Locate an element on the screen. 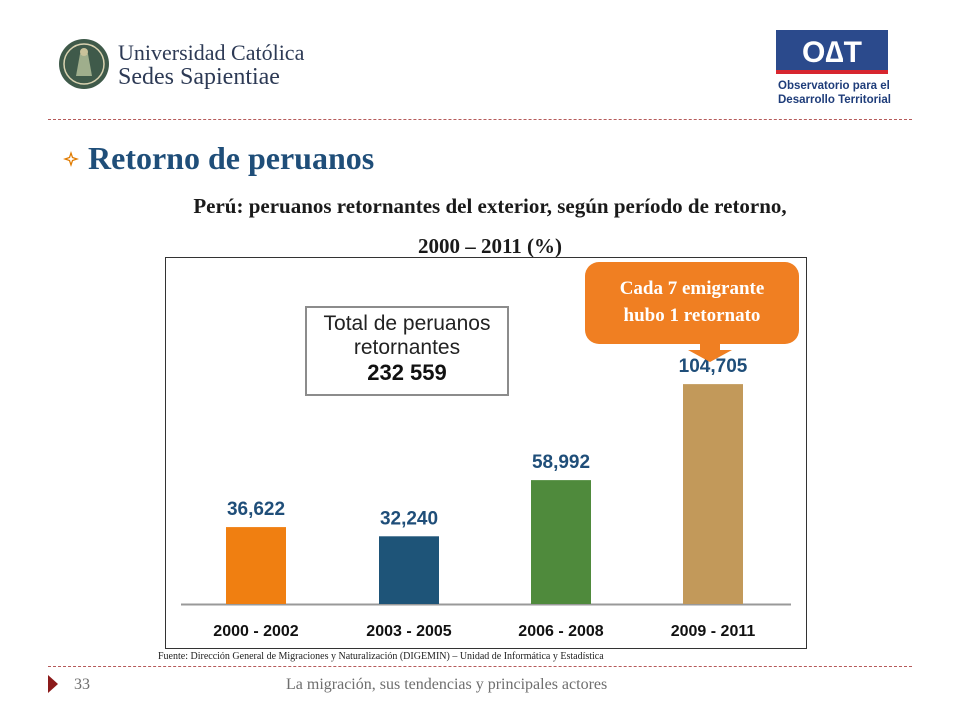 This screenshot has width=960, height=720. callout-line2: hubo 1 retornato is located at coordinates (692, 315).